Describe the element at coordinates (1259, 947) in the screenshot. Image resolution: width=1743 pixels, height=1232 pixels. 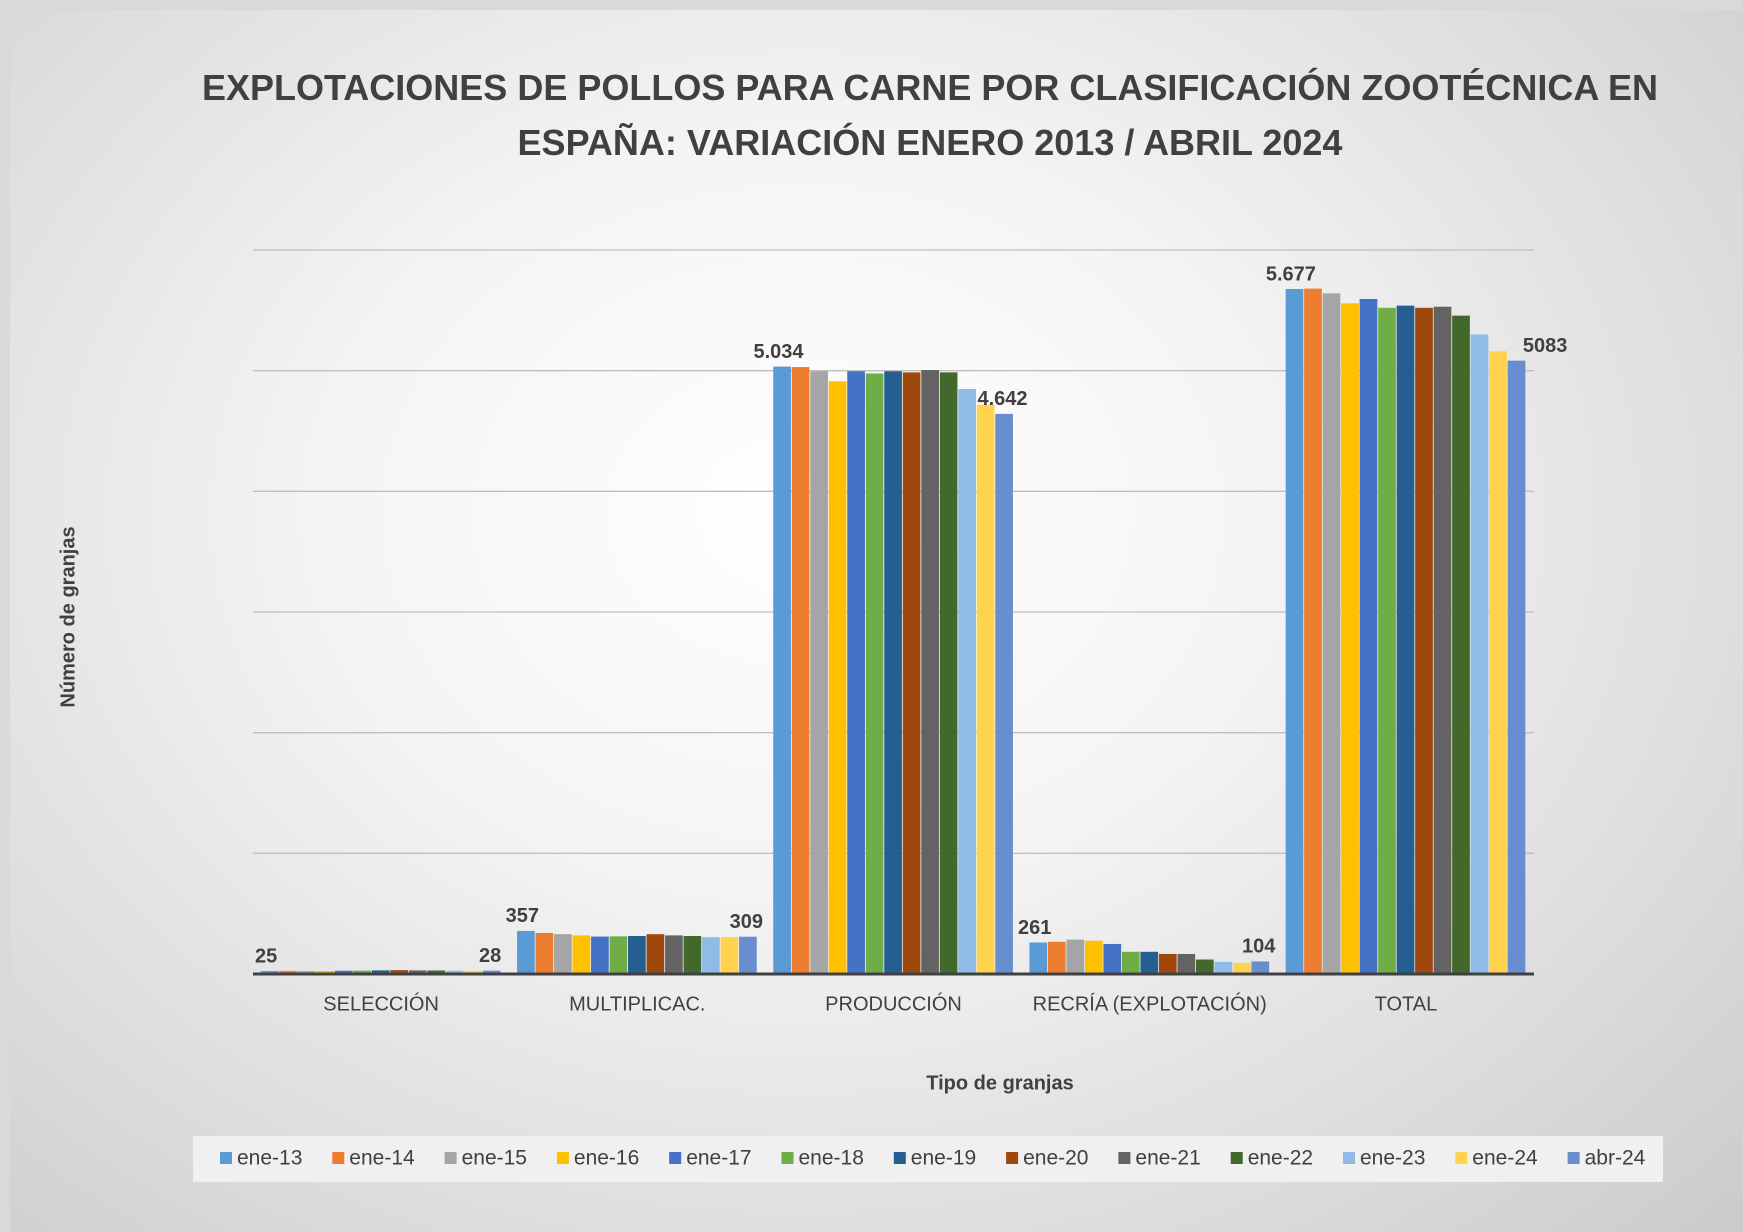
I see `data-label: 104` at that location.